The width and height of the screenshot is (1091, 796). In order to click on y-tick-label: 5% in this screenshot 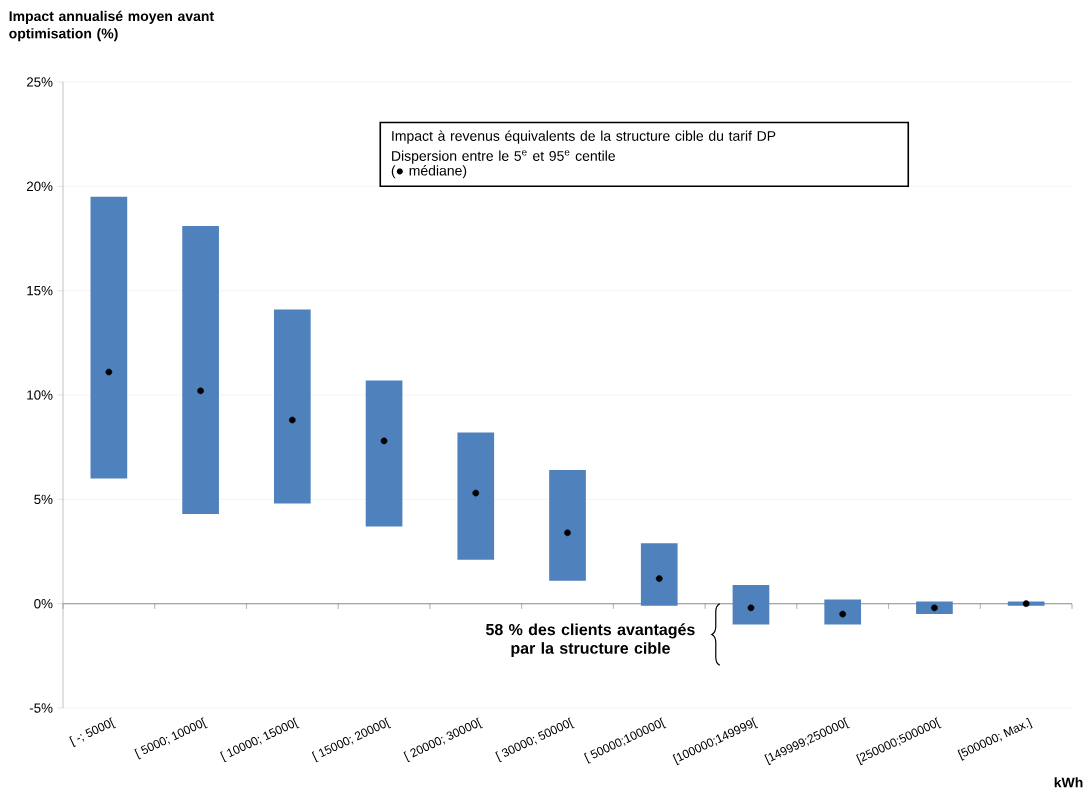, I will do `click(43, 499)`.